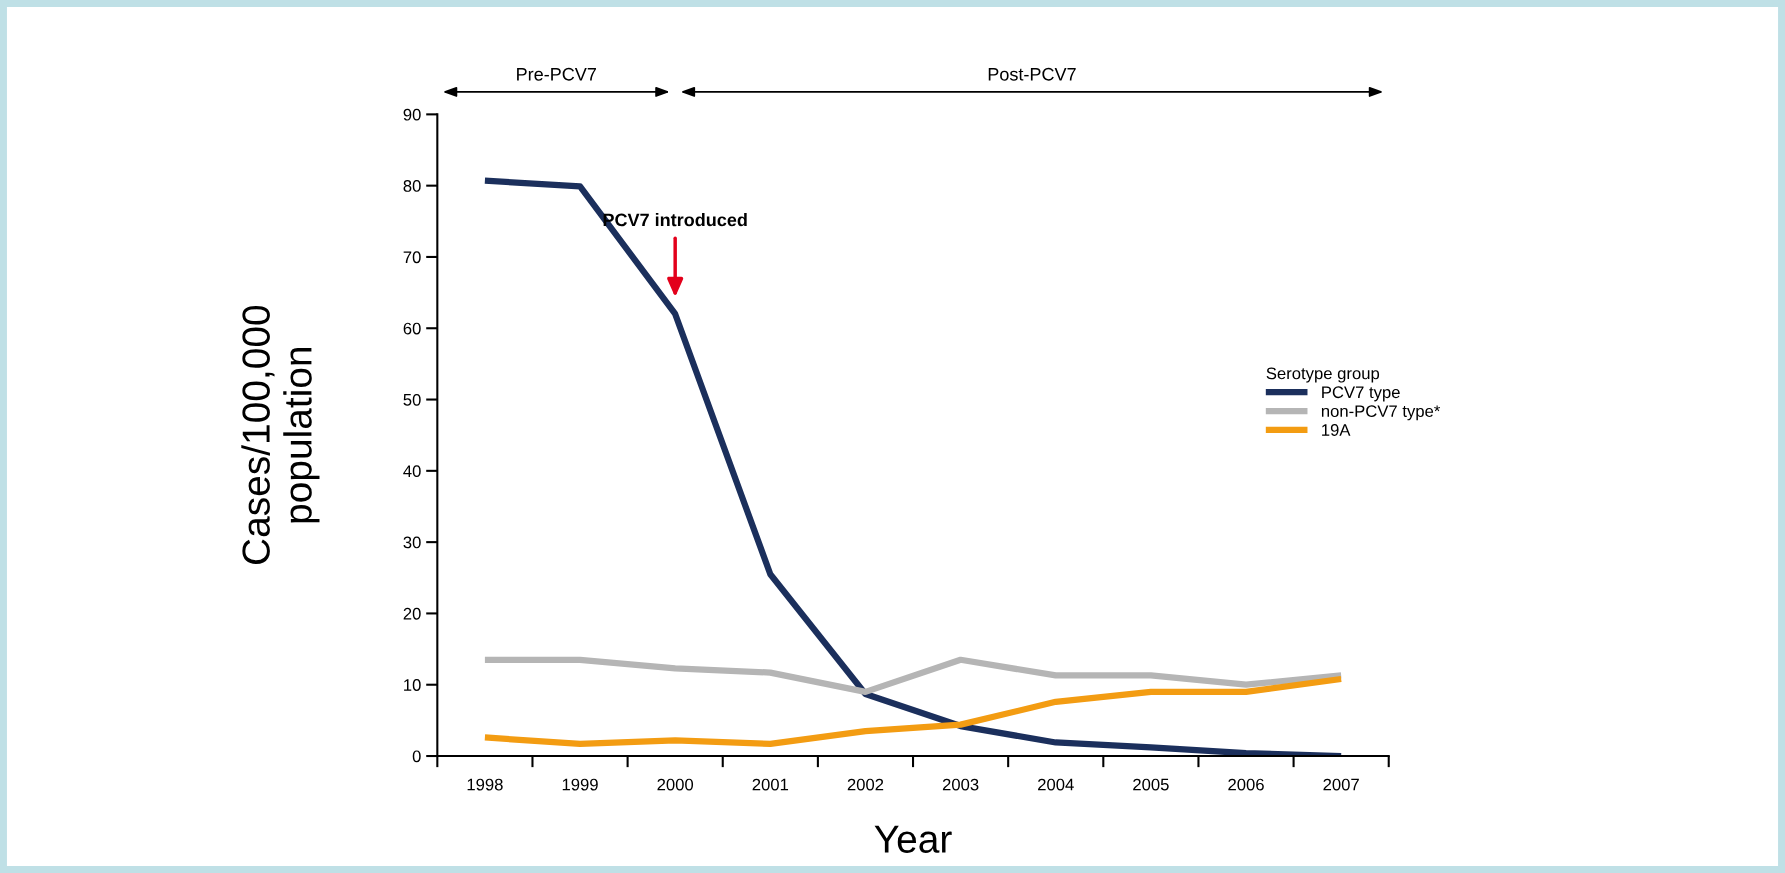 The image size is (1785, 873). Describe the element at coordinates (412, 613) in the screenshot. I see `y-tick-label: 20` at that location.